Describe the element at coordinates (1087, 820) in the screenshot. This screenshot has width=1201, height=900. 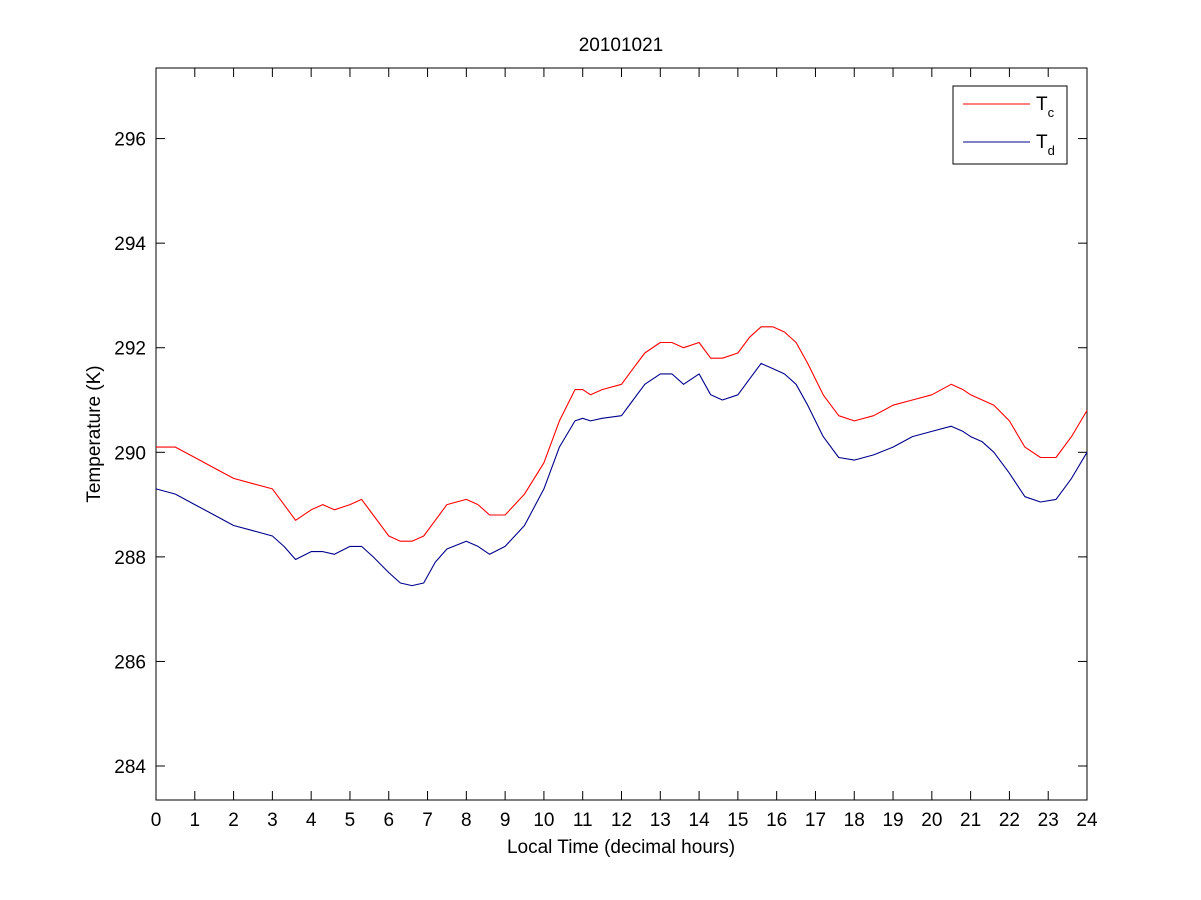
I see `x-tick-label-24: 24` at that location.